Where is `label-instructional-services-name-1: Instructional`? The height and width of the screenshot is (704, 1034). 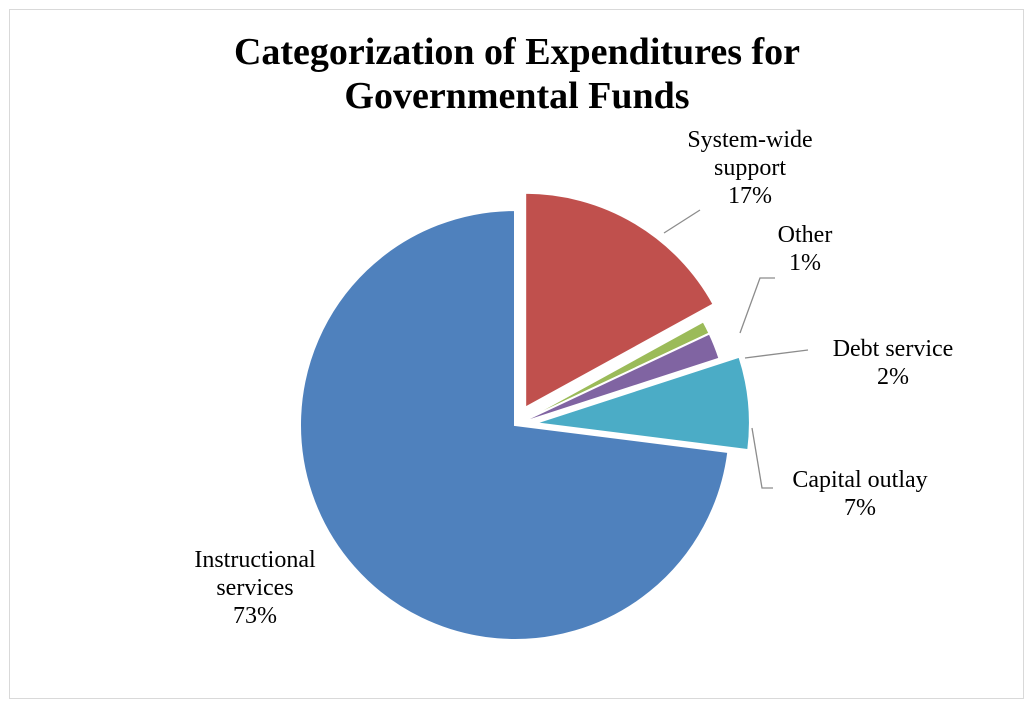
label-instructional-services-name-1: Instructional is located at coordinates (255, 560).